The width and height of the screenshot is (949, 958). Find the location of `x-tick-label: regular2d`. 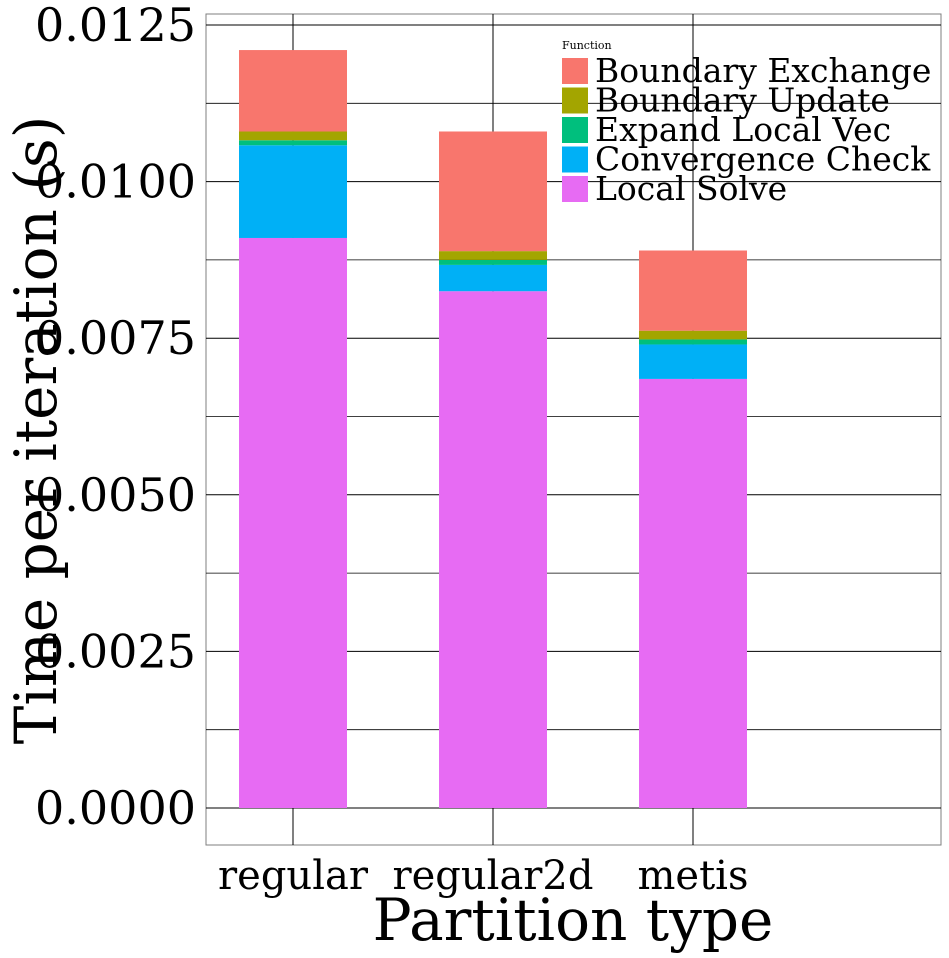

x-tick-label: regular2d is located at coordinates (493, 876).